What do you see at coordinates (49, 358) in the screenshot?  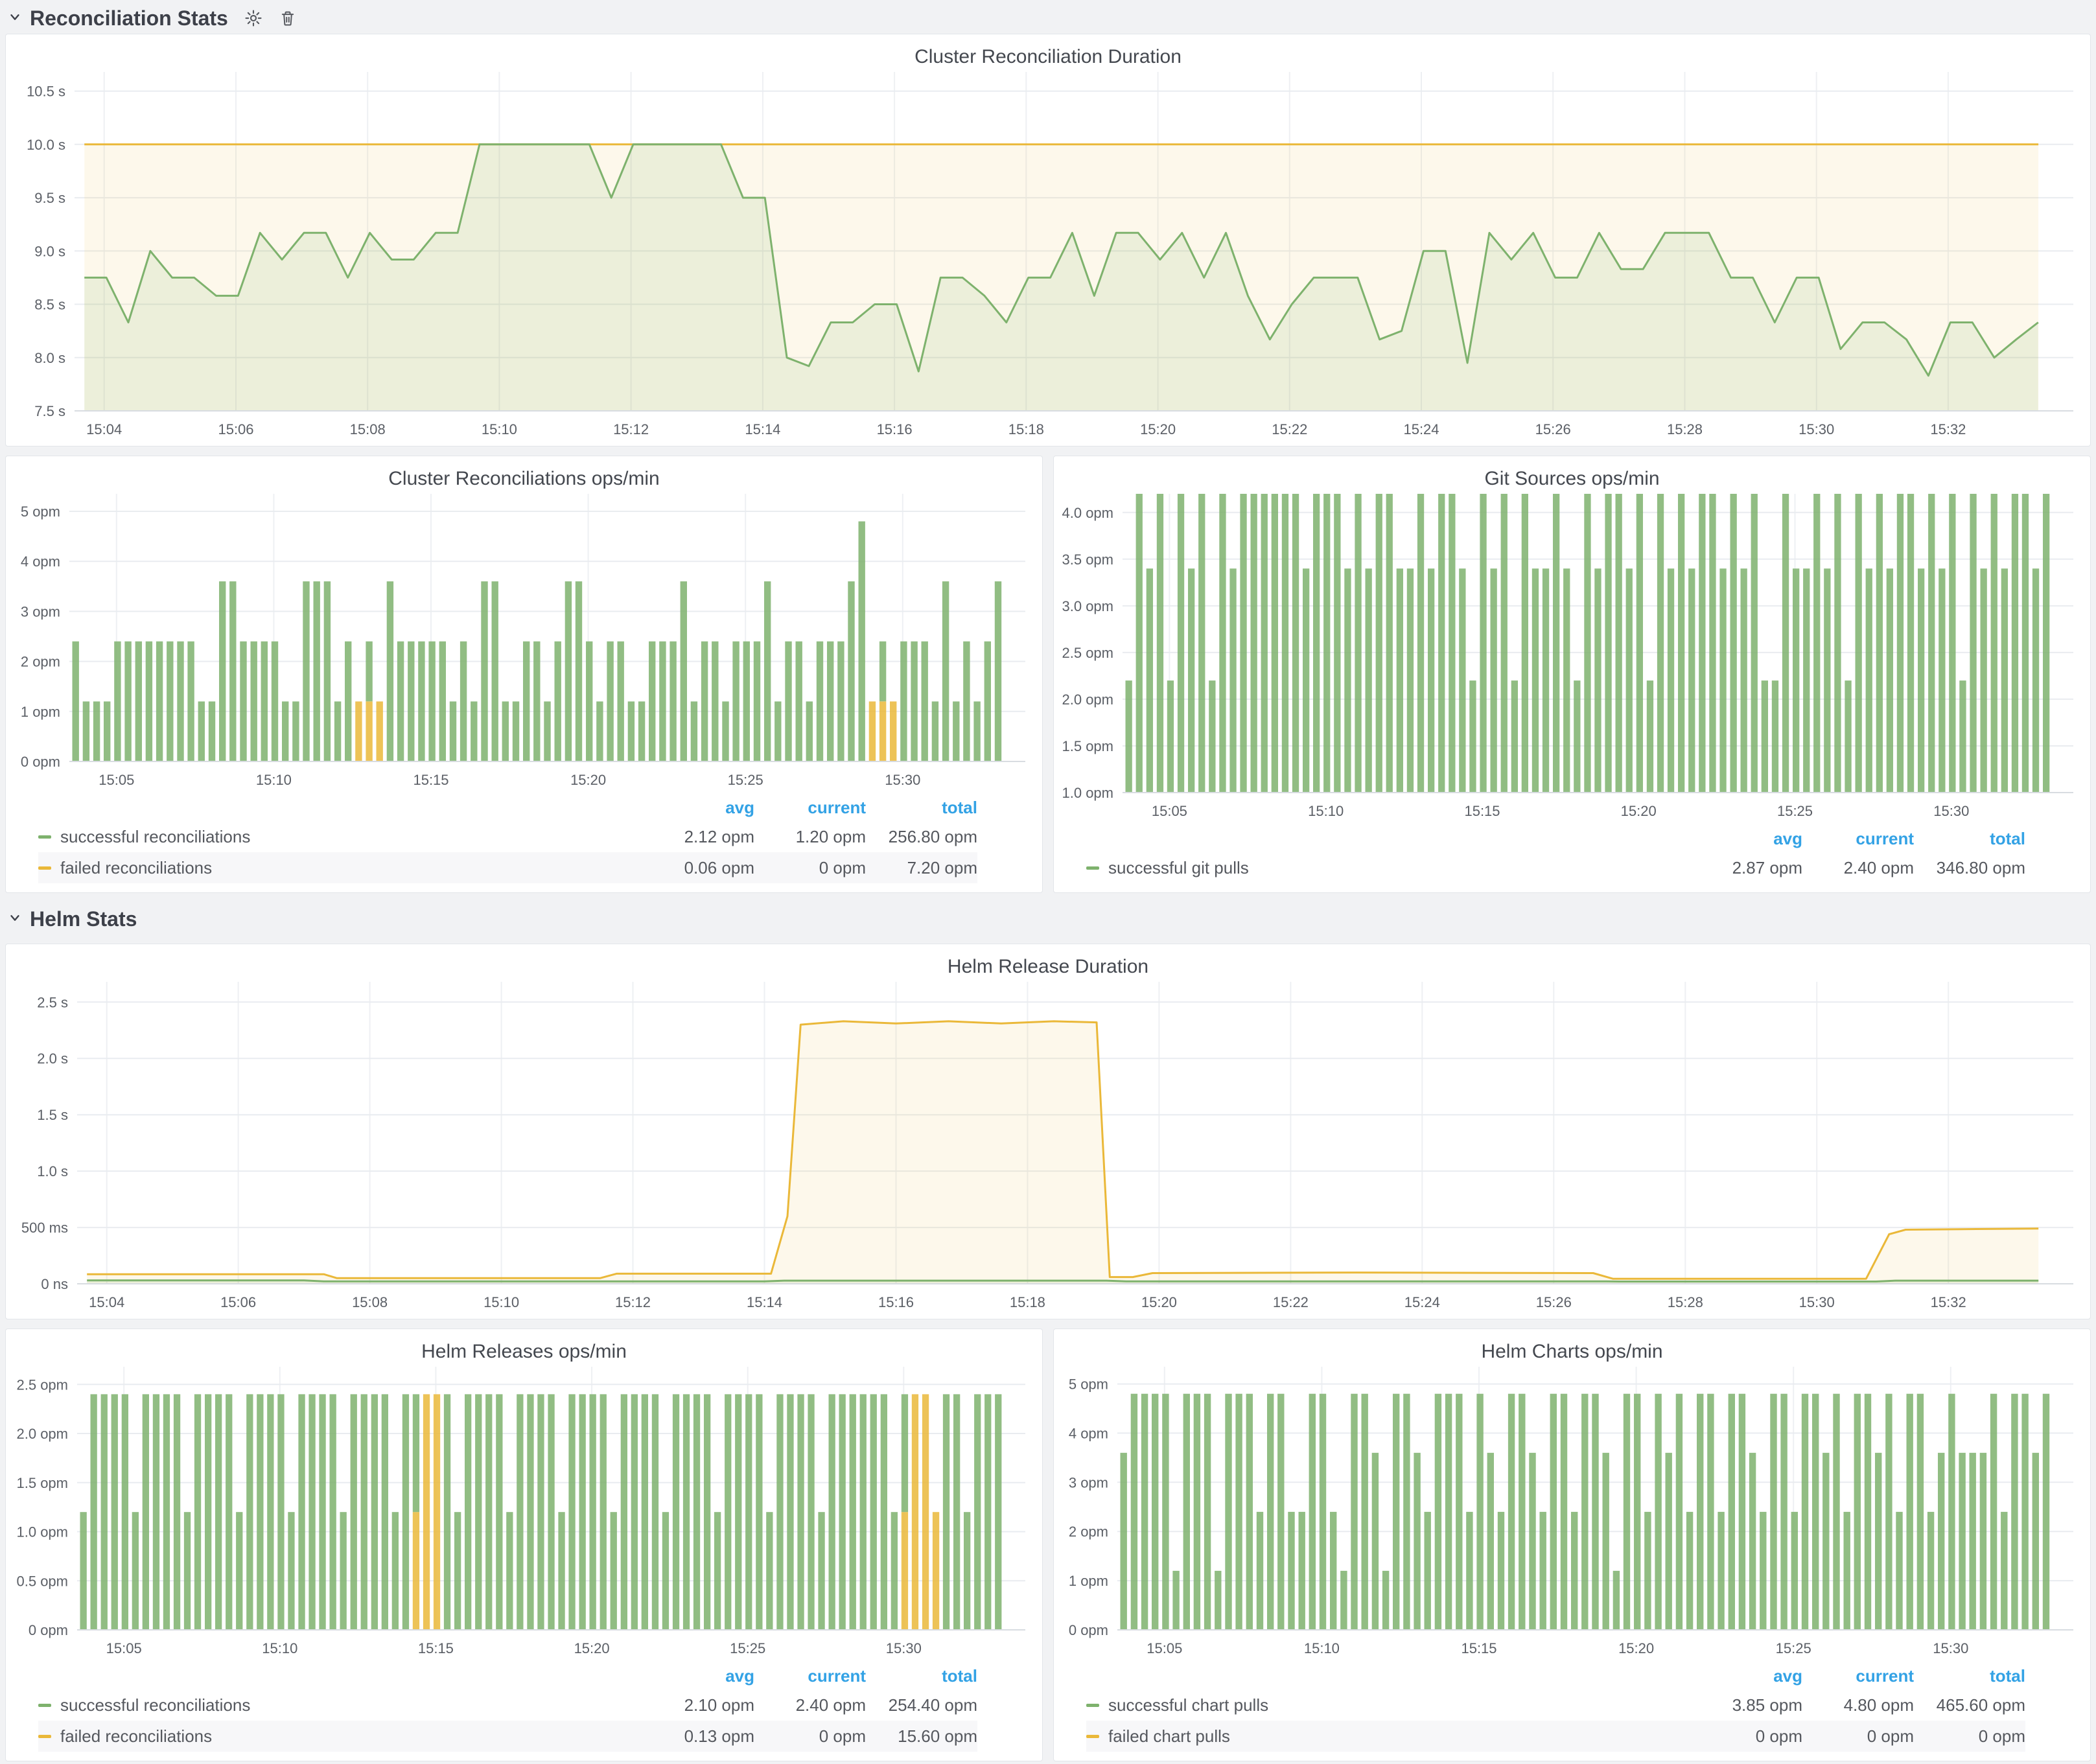 I see `svg-text: 8.0 s` at bounding box center [49, 358].